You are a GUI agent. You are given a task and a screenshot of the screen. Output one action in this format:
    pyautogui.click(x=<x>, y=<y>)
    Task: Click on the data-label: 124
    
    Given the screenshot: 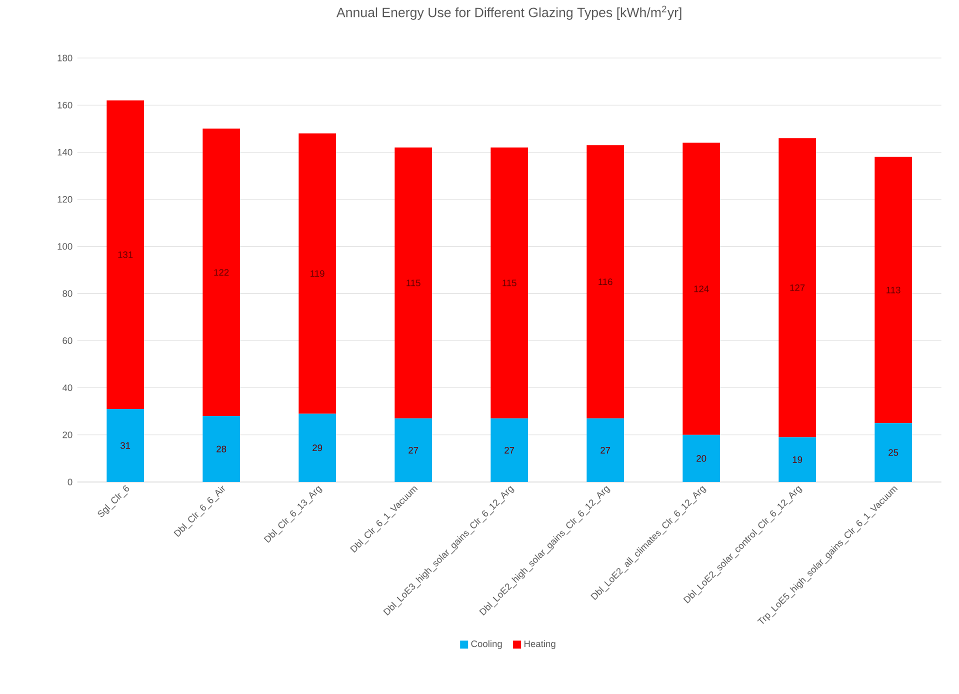 What is the action you would take?
    pyautogui.click(x=701, y=289)
    